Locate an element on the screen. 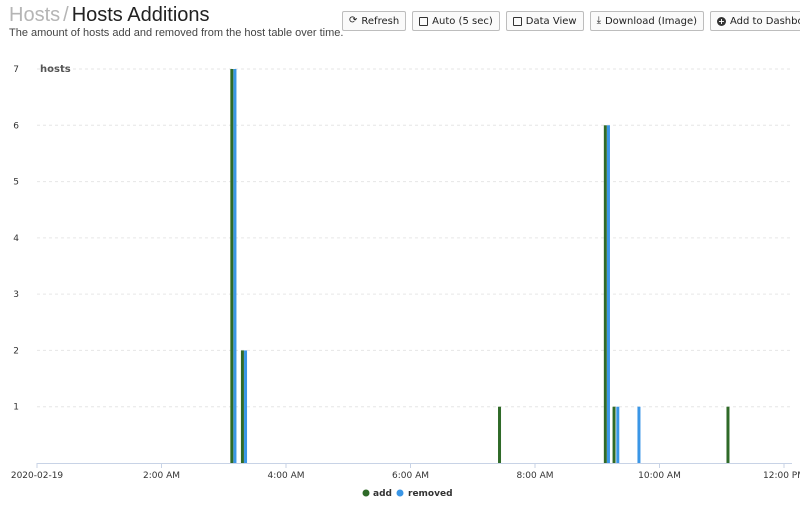 This screenshot has height=507, width=800. auto-refresh-toggle: Auto (5 sec) is located at coordinates (456, 21).